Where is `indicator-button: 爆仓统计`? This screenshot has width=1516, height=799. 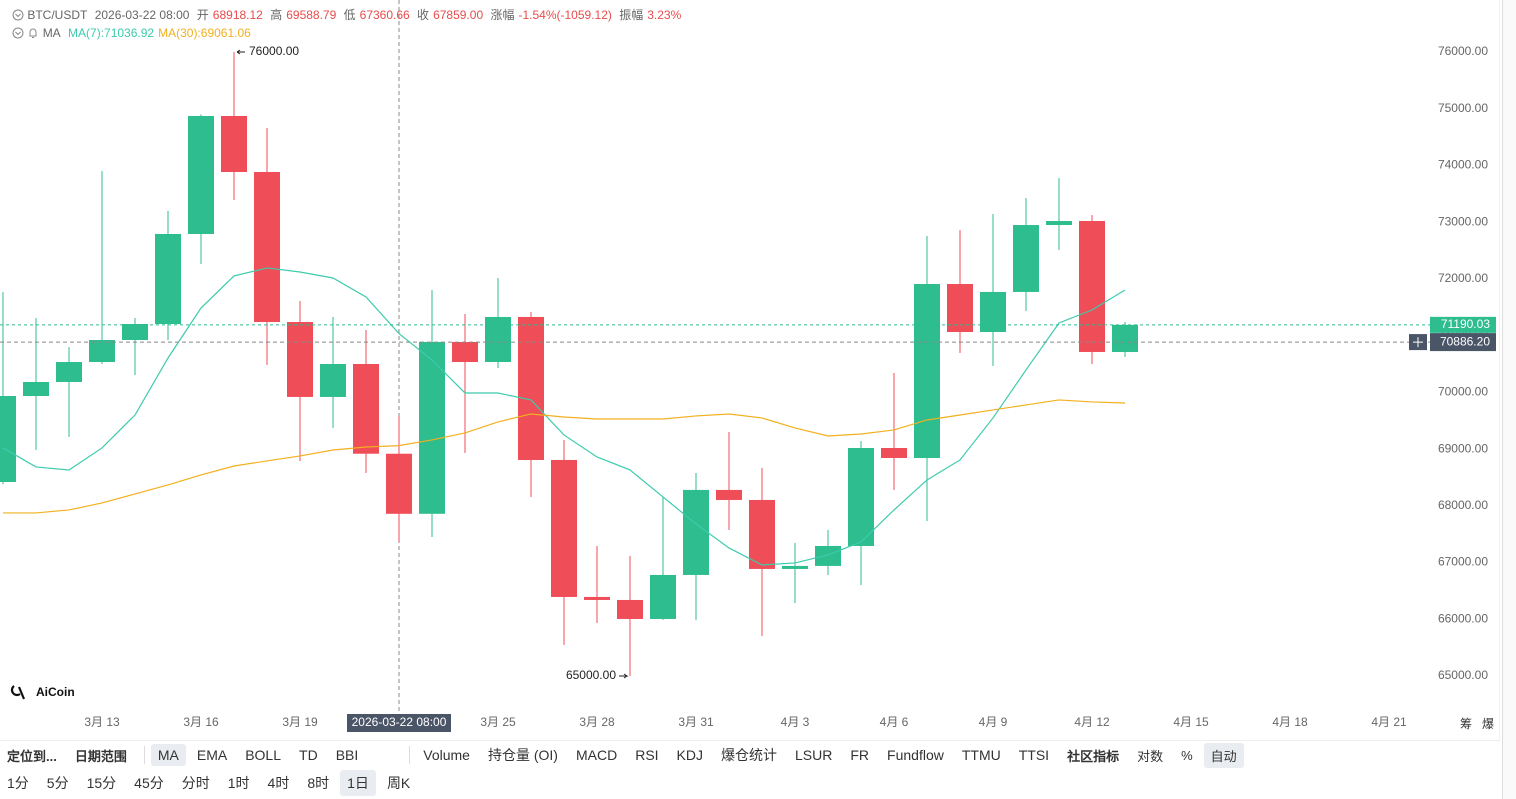 indicator-button: 爆仓统计 is located at coordinates (749, 755).